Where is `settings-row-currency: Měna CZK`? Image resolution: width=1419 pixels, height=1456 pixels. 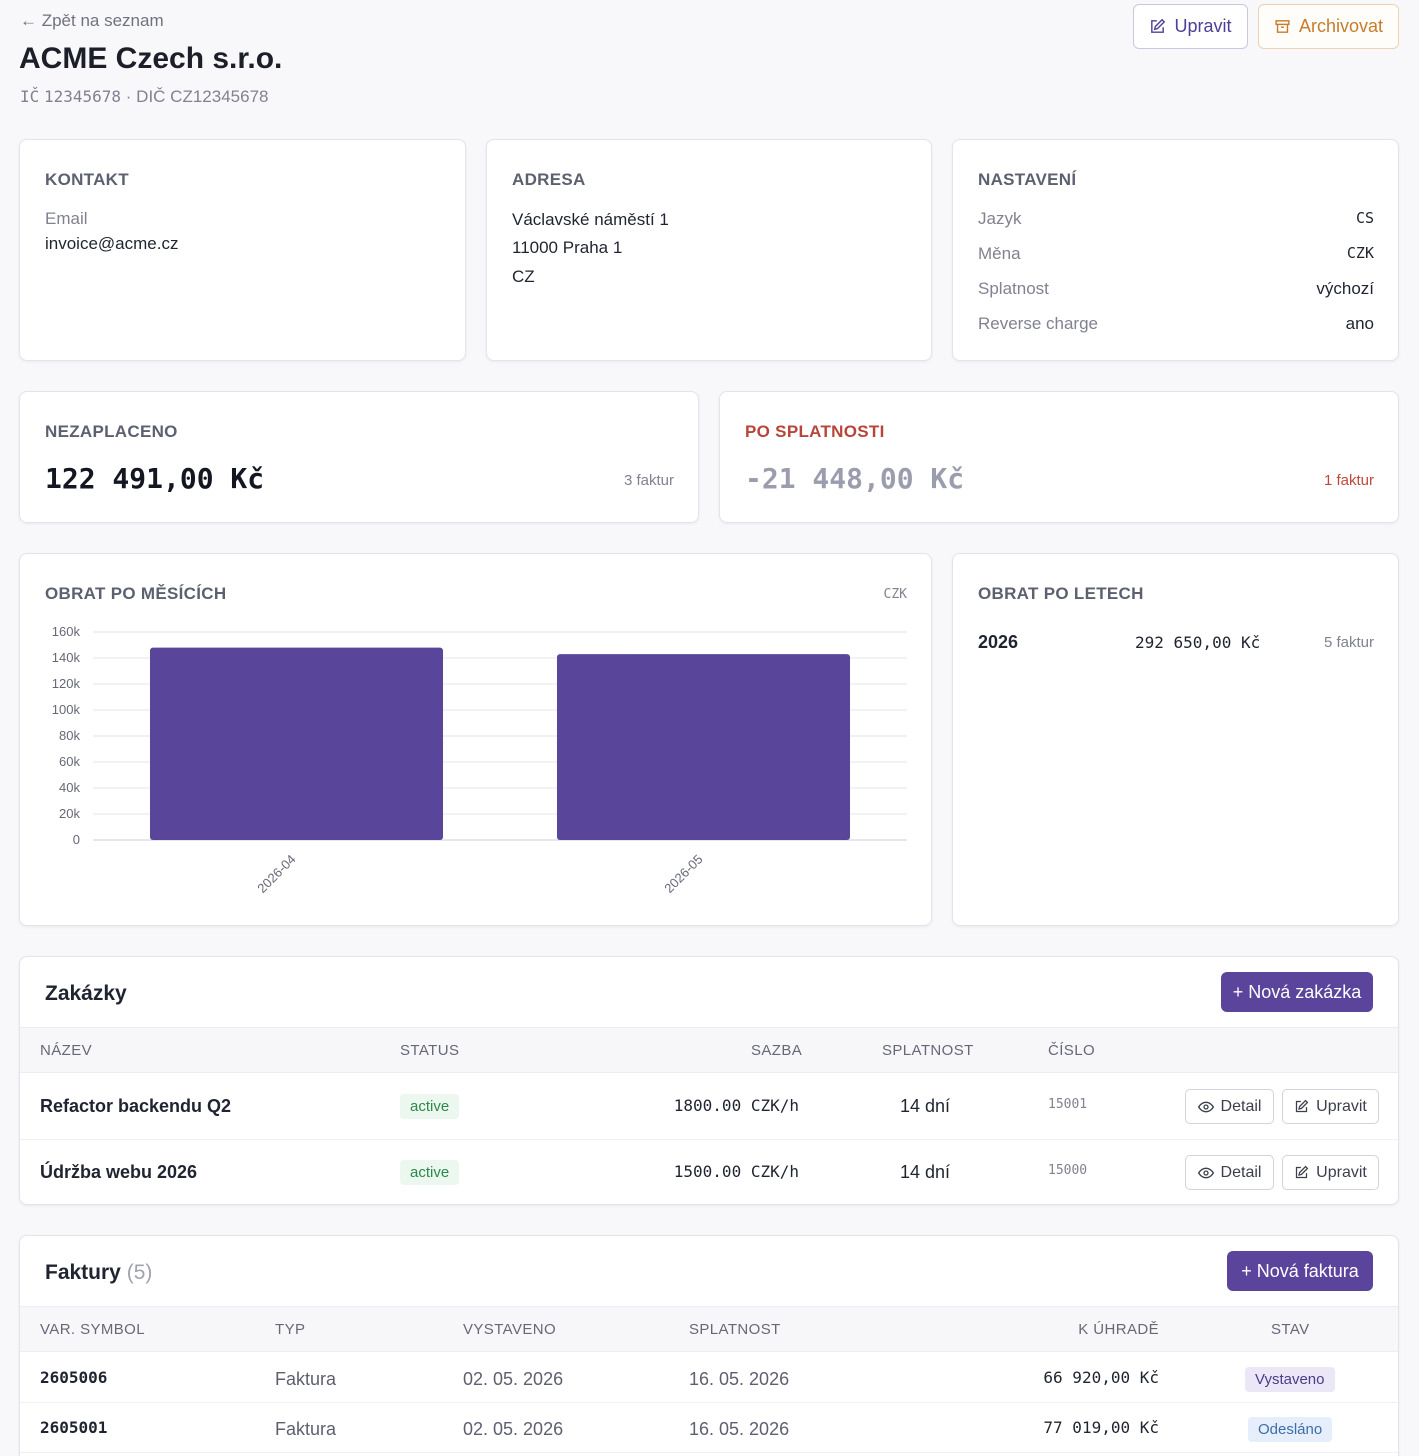
settings-row-currency: Měna CZK is located at coordinates (1176, 254).